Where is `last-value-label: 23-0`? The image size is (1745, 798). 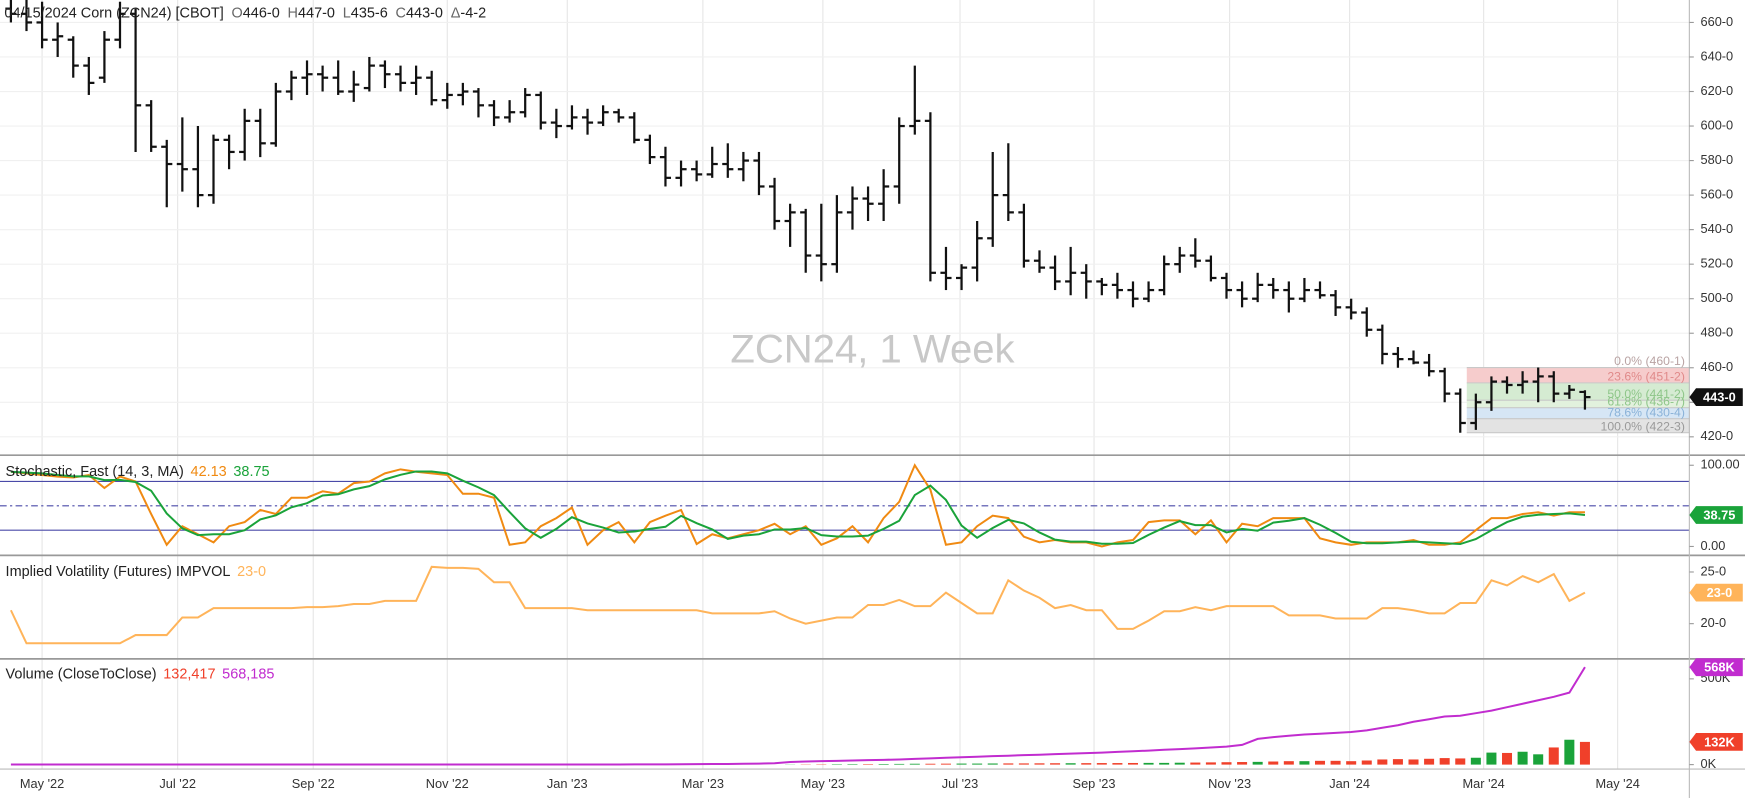 last-value-label: 23-0 is located at coordinates (1720, 592).